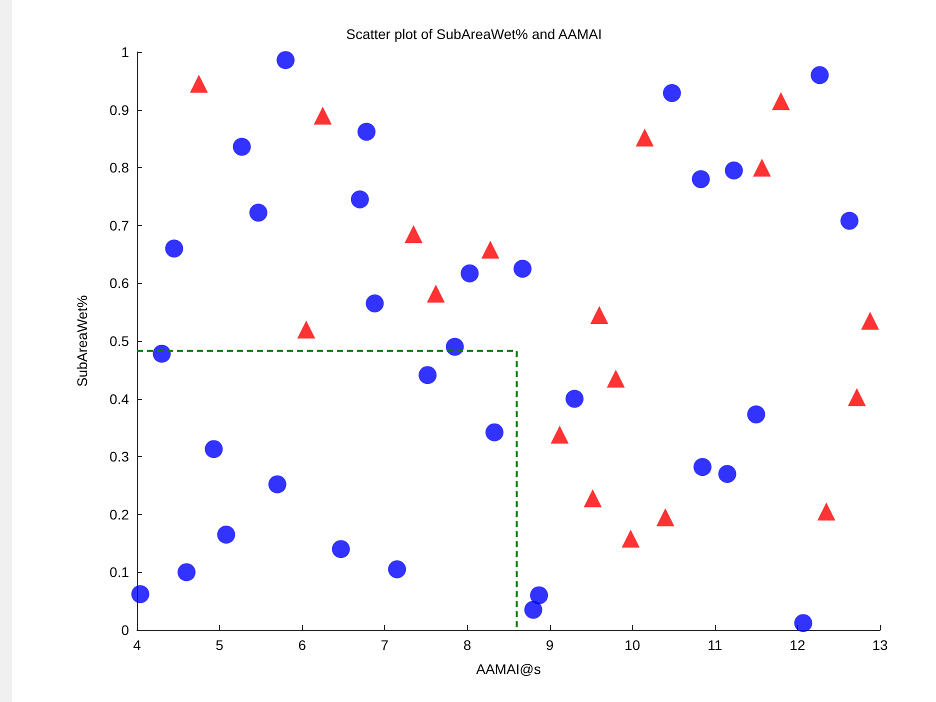 This screenshot has width=936, height=702. What do you see at coordinates (82, 341) in the screenshot?
I see `y-axis-title: SubAreaWet%` at bounding box center [82, 341].